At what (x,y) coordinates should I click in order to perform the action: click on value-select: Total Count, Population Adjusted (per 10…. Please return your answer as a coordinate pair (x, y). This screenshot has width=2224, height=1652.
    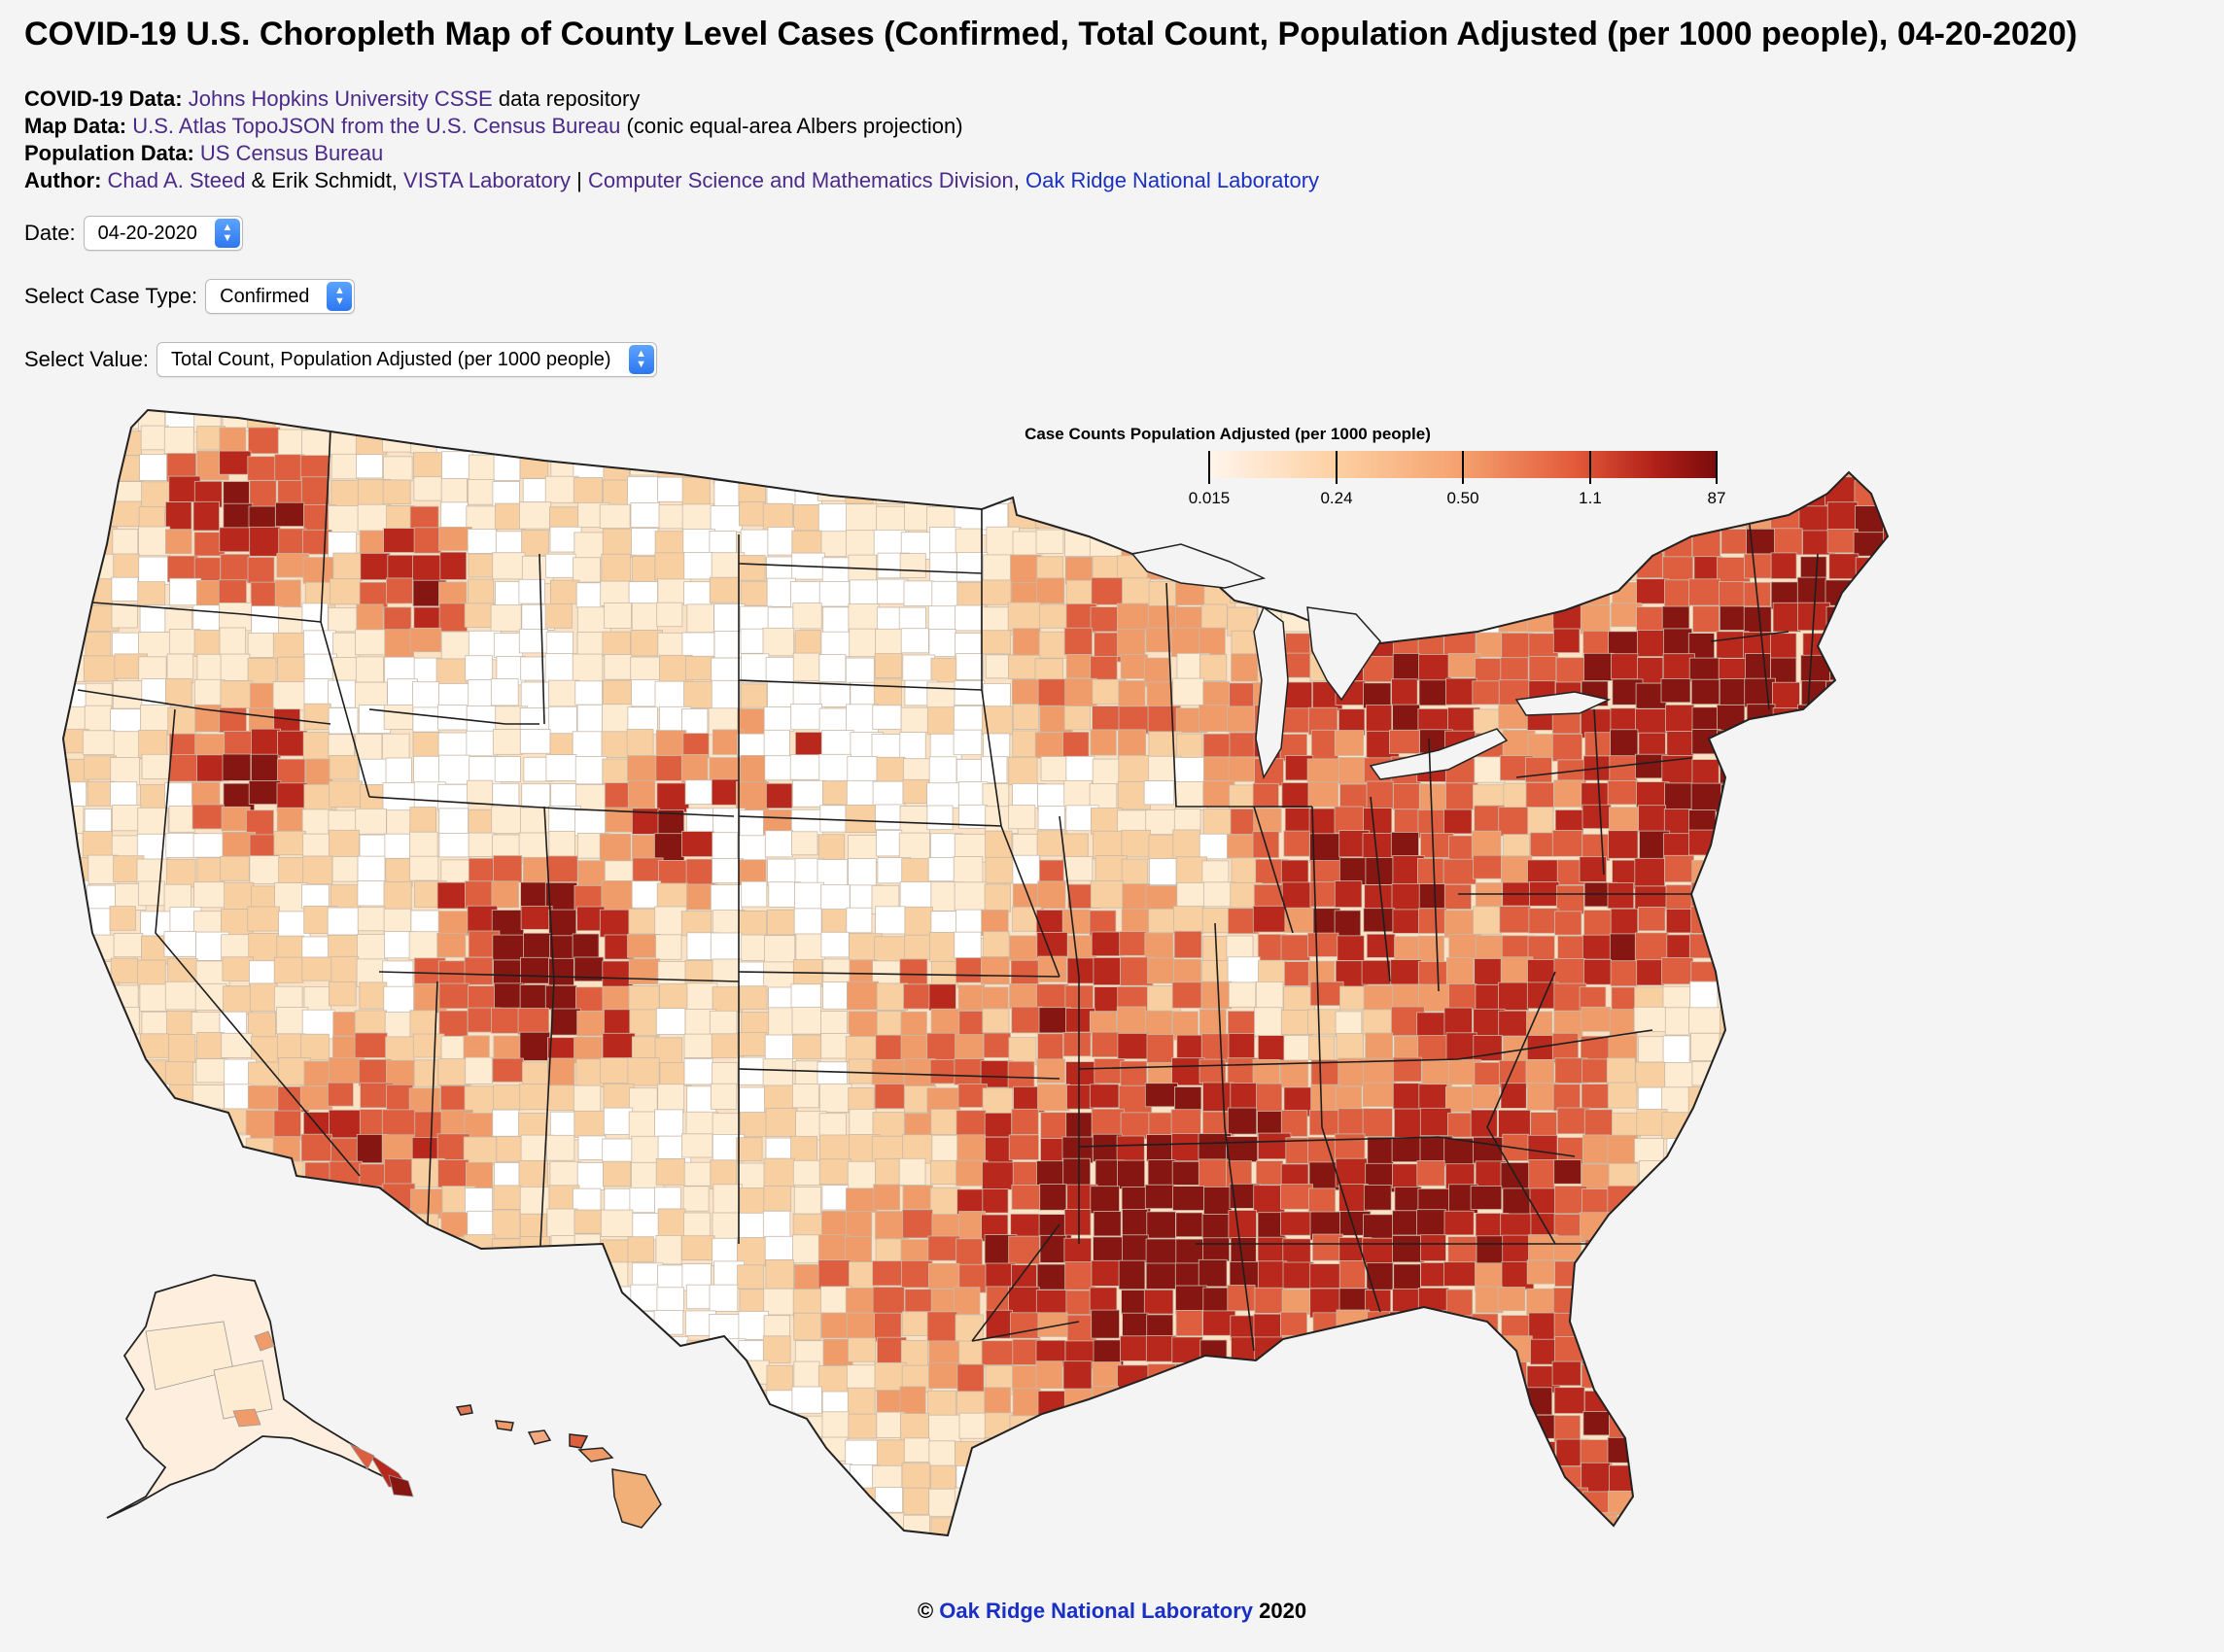
    Looking at the image, I should click on (406, 360).